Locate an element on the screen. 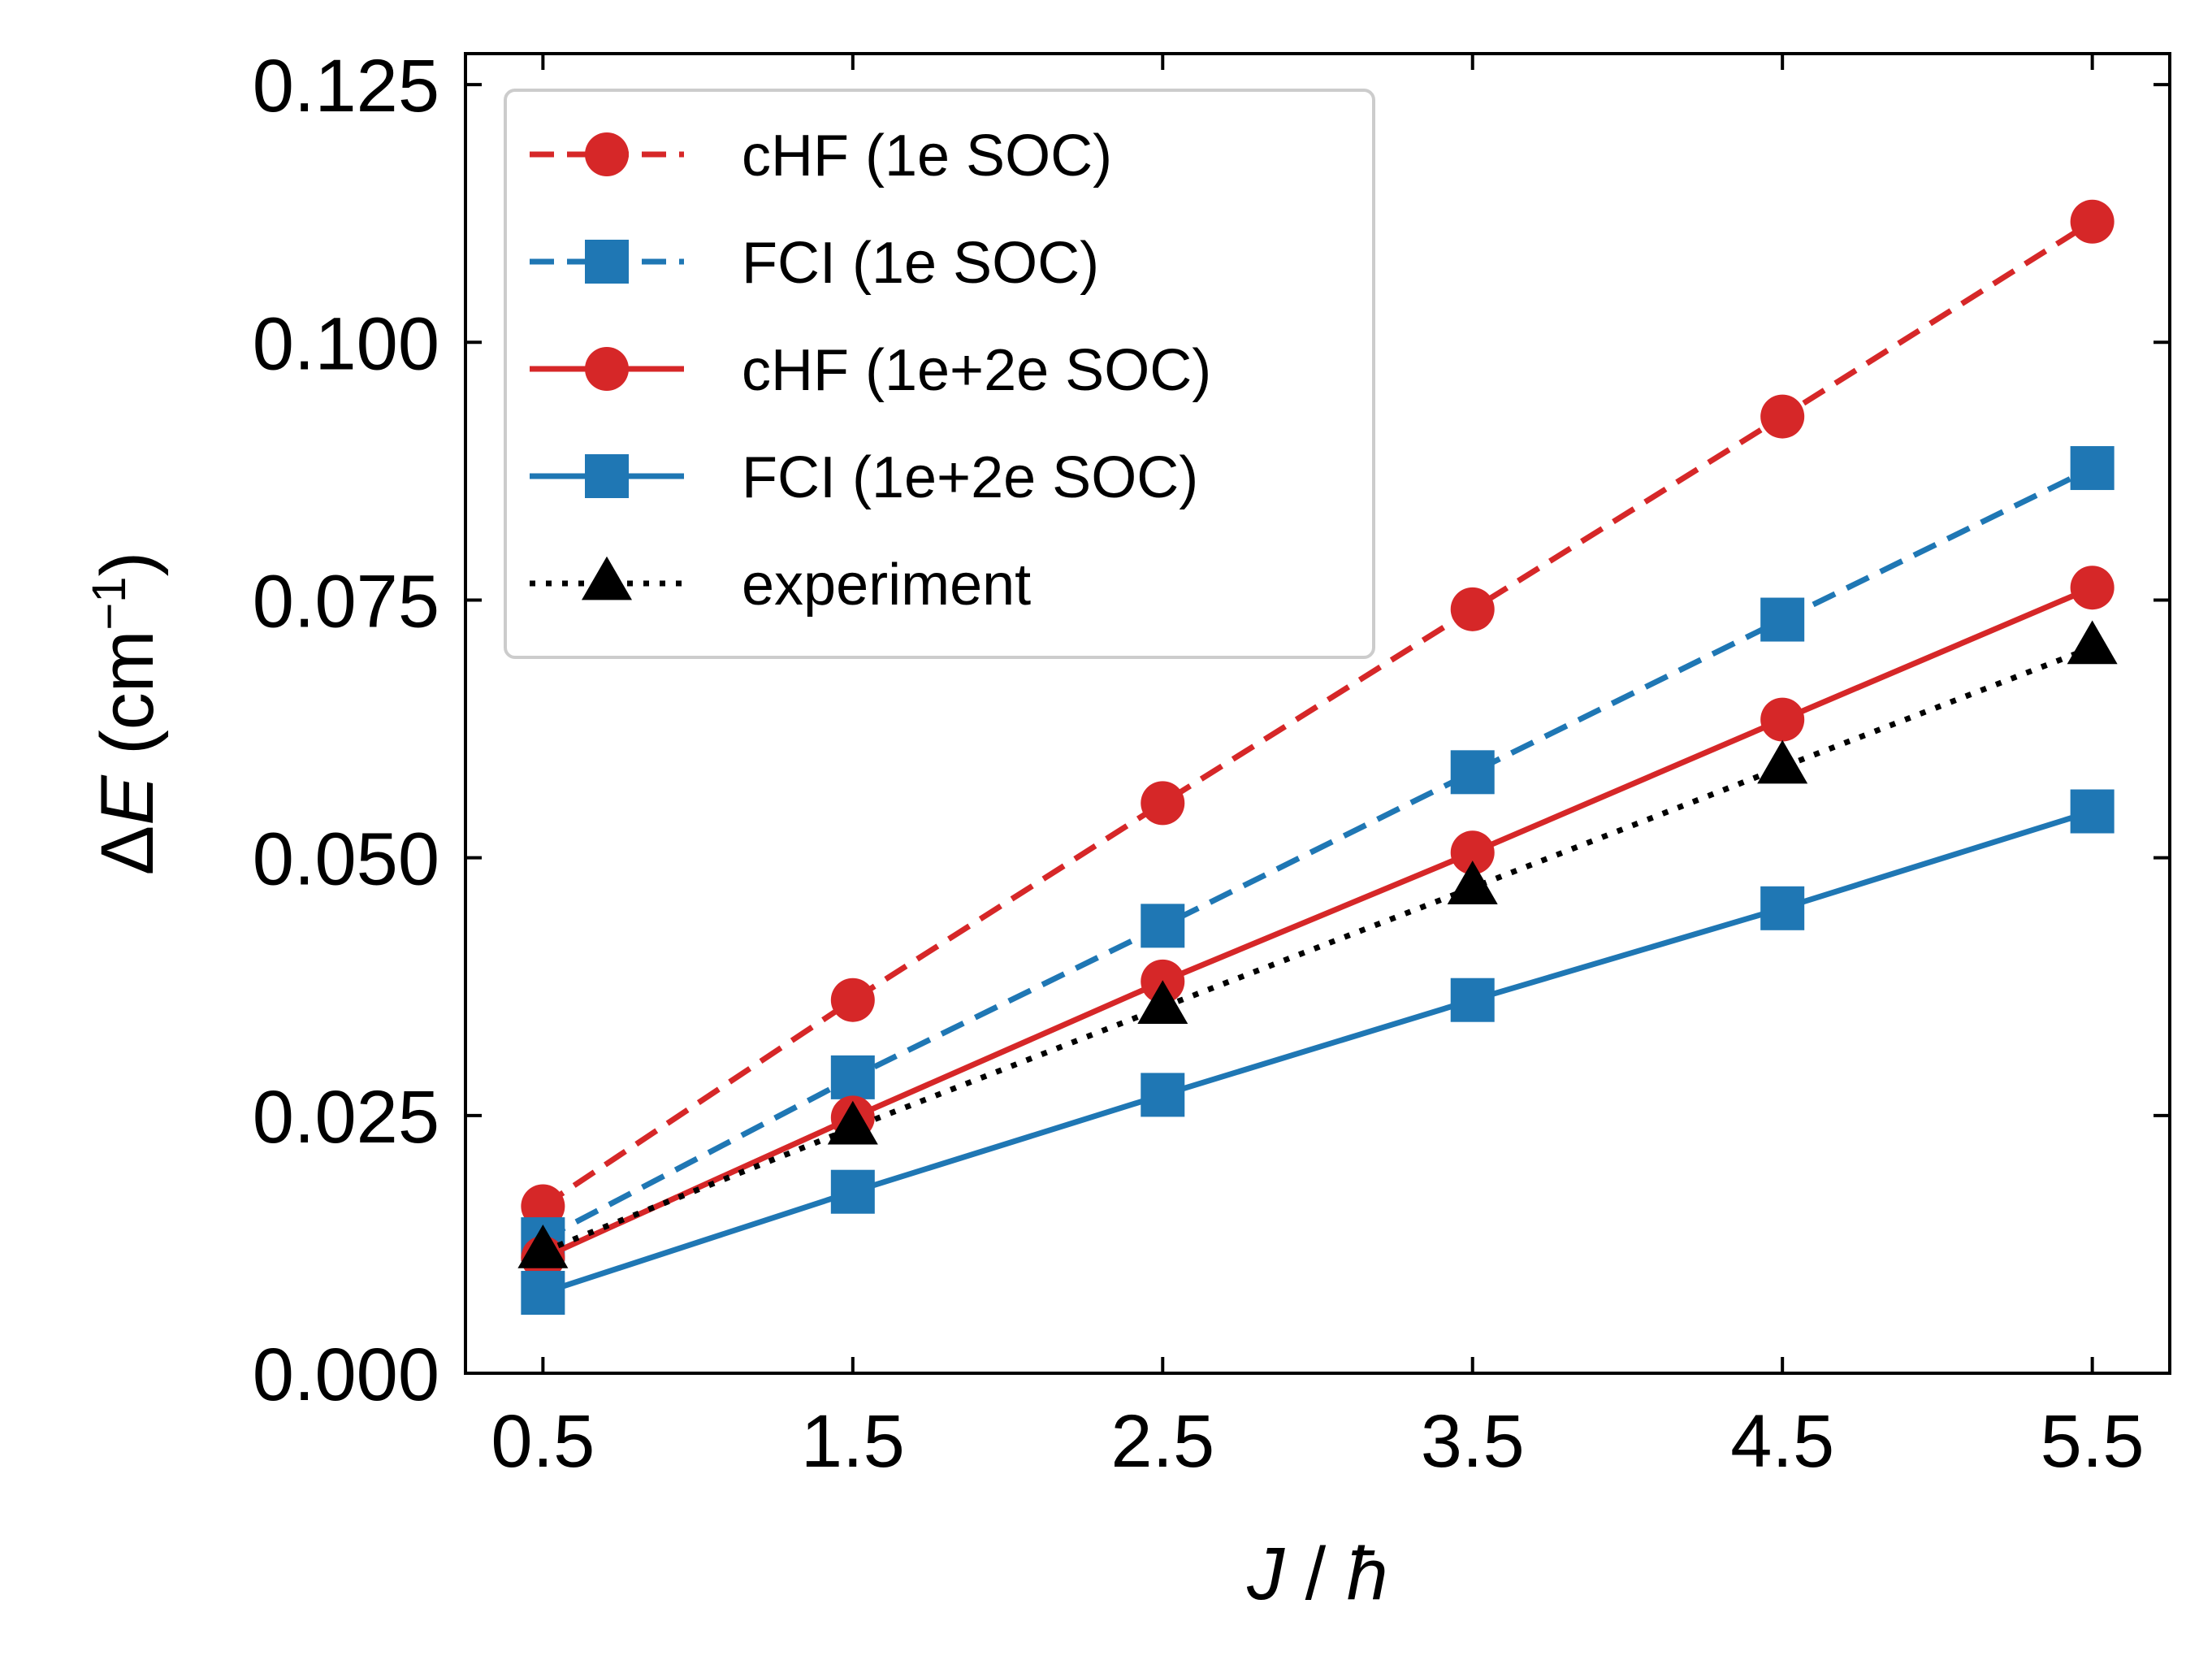  x-axis-title: J / ħ is located at coordinates (1317, 1573).